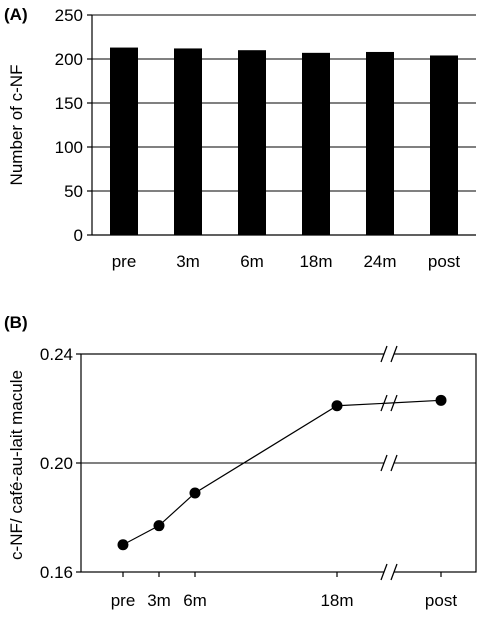 Image resolution: width=480 pixels, height=620 pixels. Describe the element at coordinates (379, 261) in the screenshot. I see `x-tick-label: 24m` at that location.